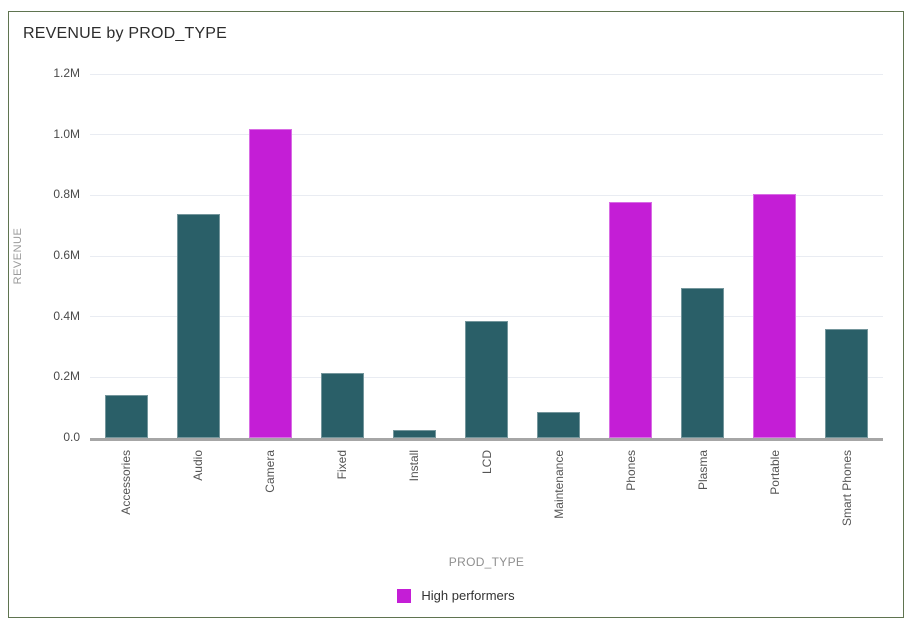 Image resolution: width=910 pixels, height=626 pixels. Describe the element at coordinates (486, 256) in the screenshot. I see `gridline-0.6M` at that location.